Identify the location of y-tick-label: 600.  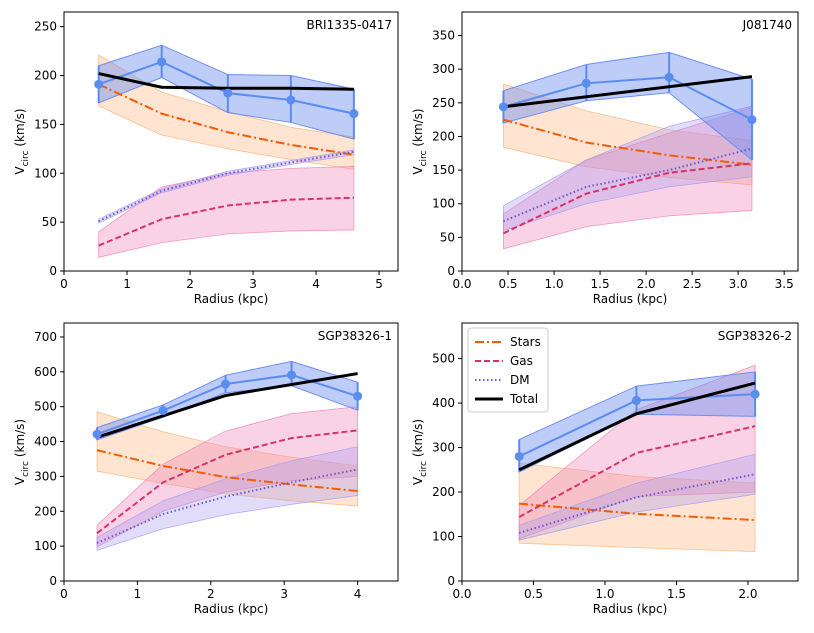
(45, 372).